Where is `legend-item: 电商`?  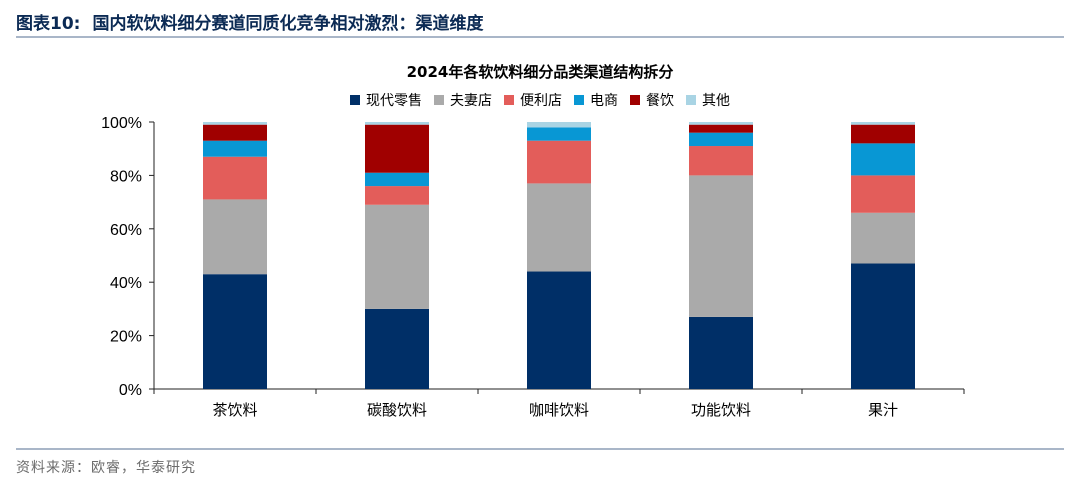
legend-item: 电商 is located at coordinates (596, 100).